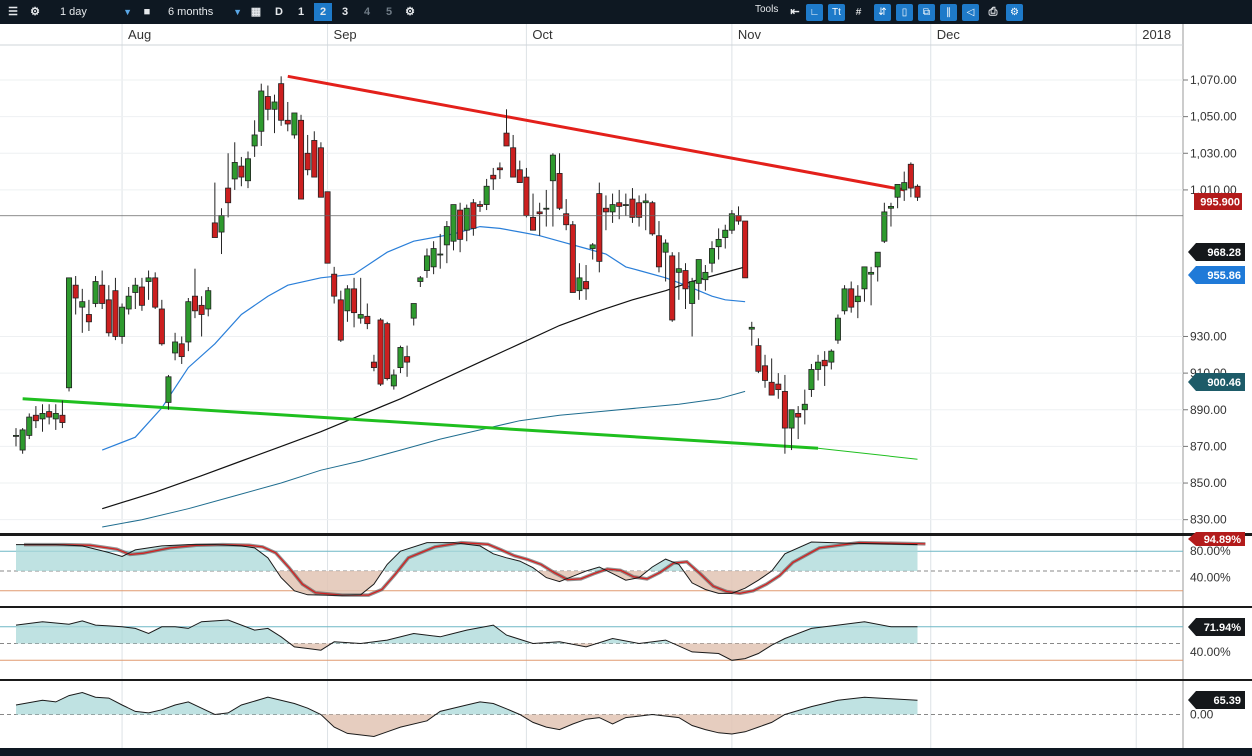 The width and height of the screenshot is (1252, 756). What do you see at coordinates (301, 12) in the screenshot?
I see `period-button-1: 1` at bounding box center [301, 12].